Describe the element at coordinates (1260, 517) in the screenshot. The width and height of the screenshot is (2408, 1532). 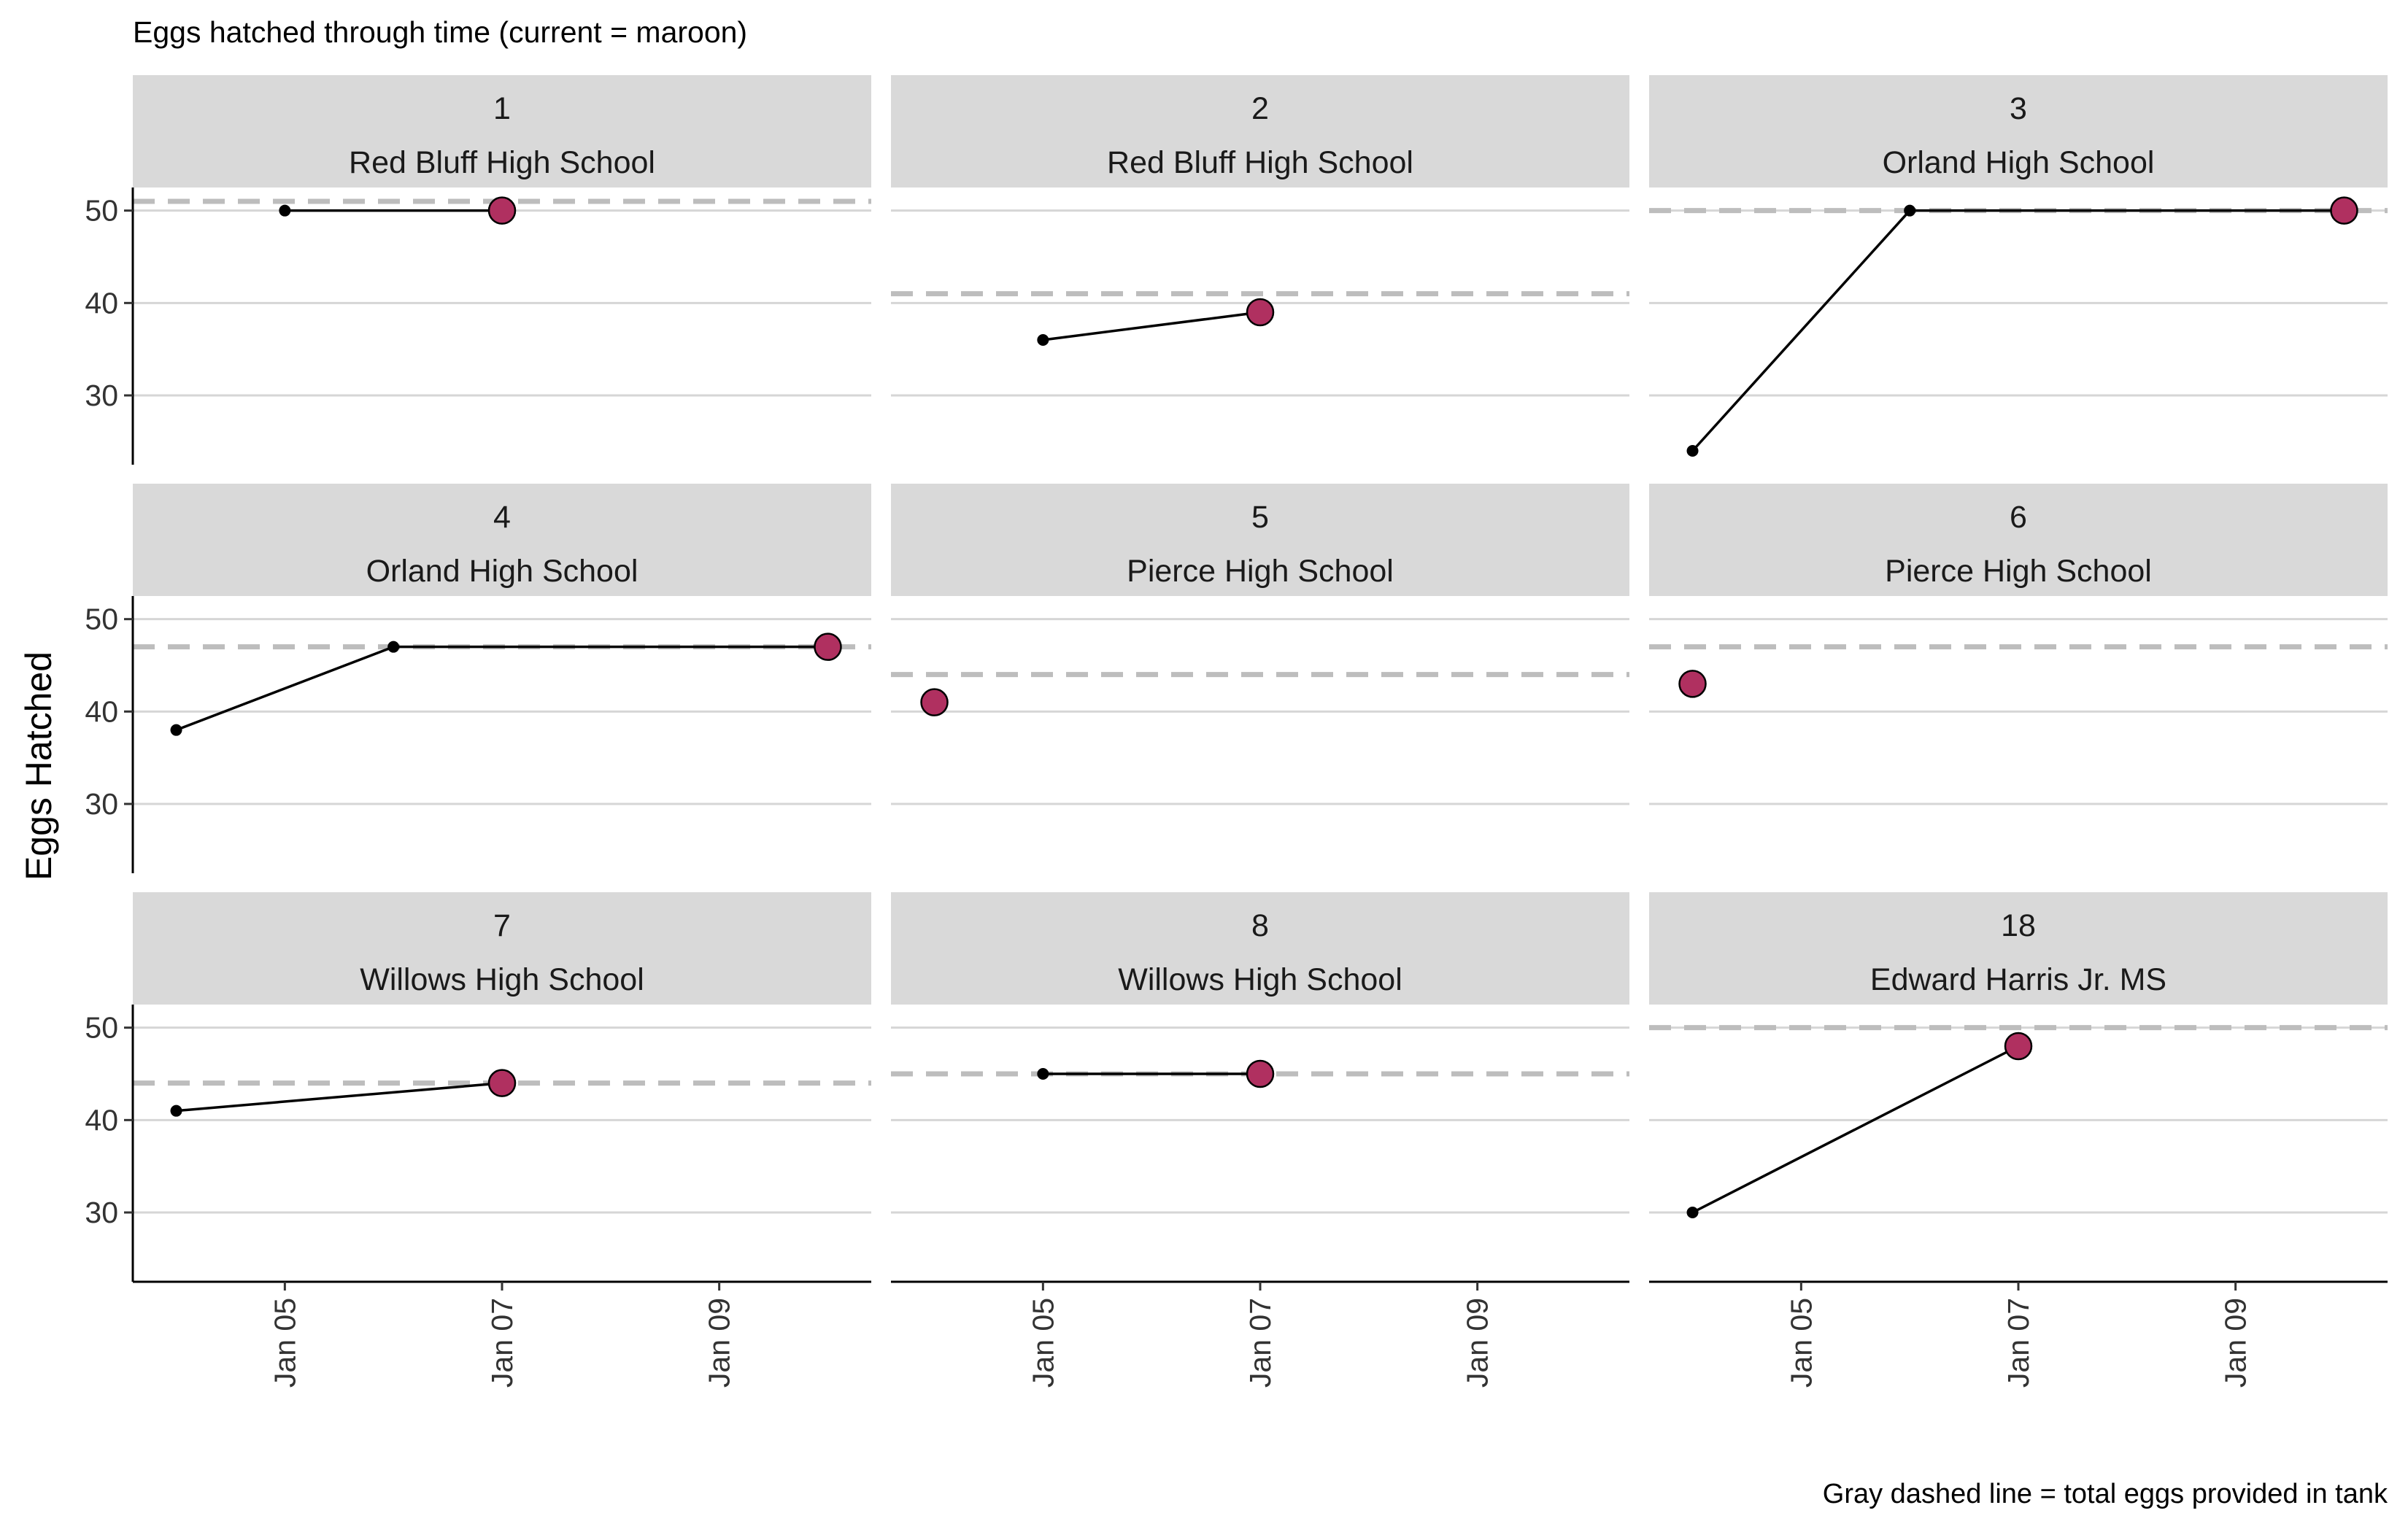
I see `facet-strip-tank-id: 5` at that location.